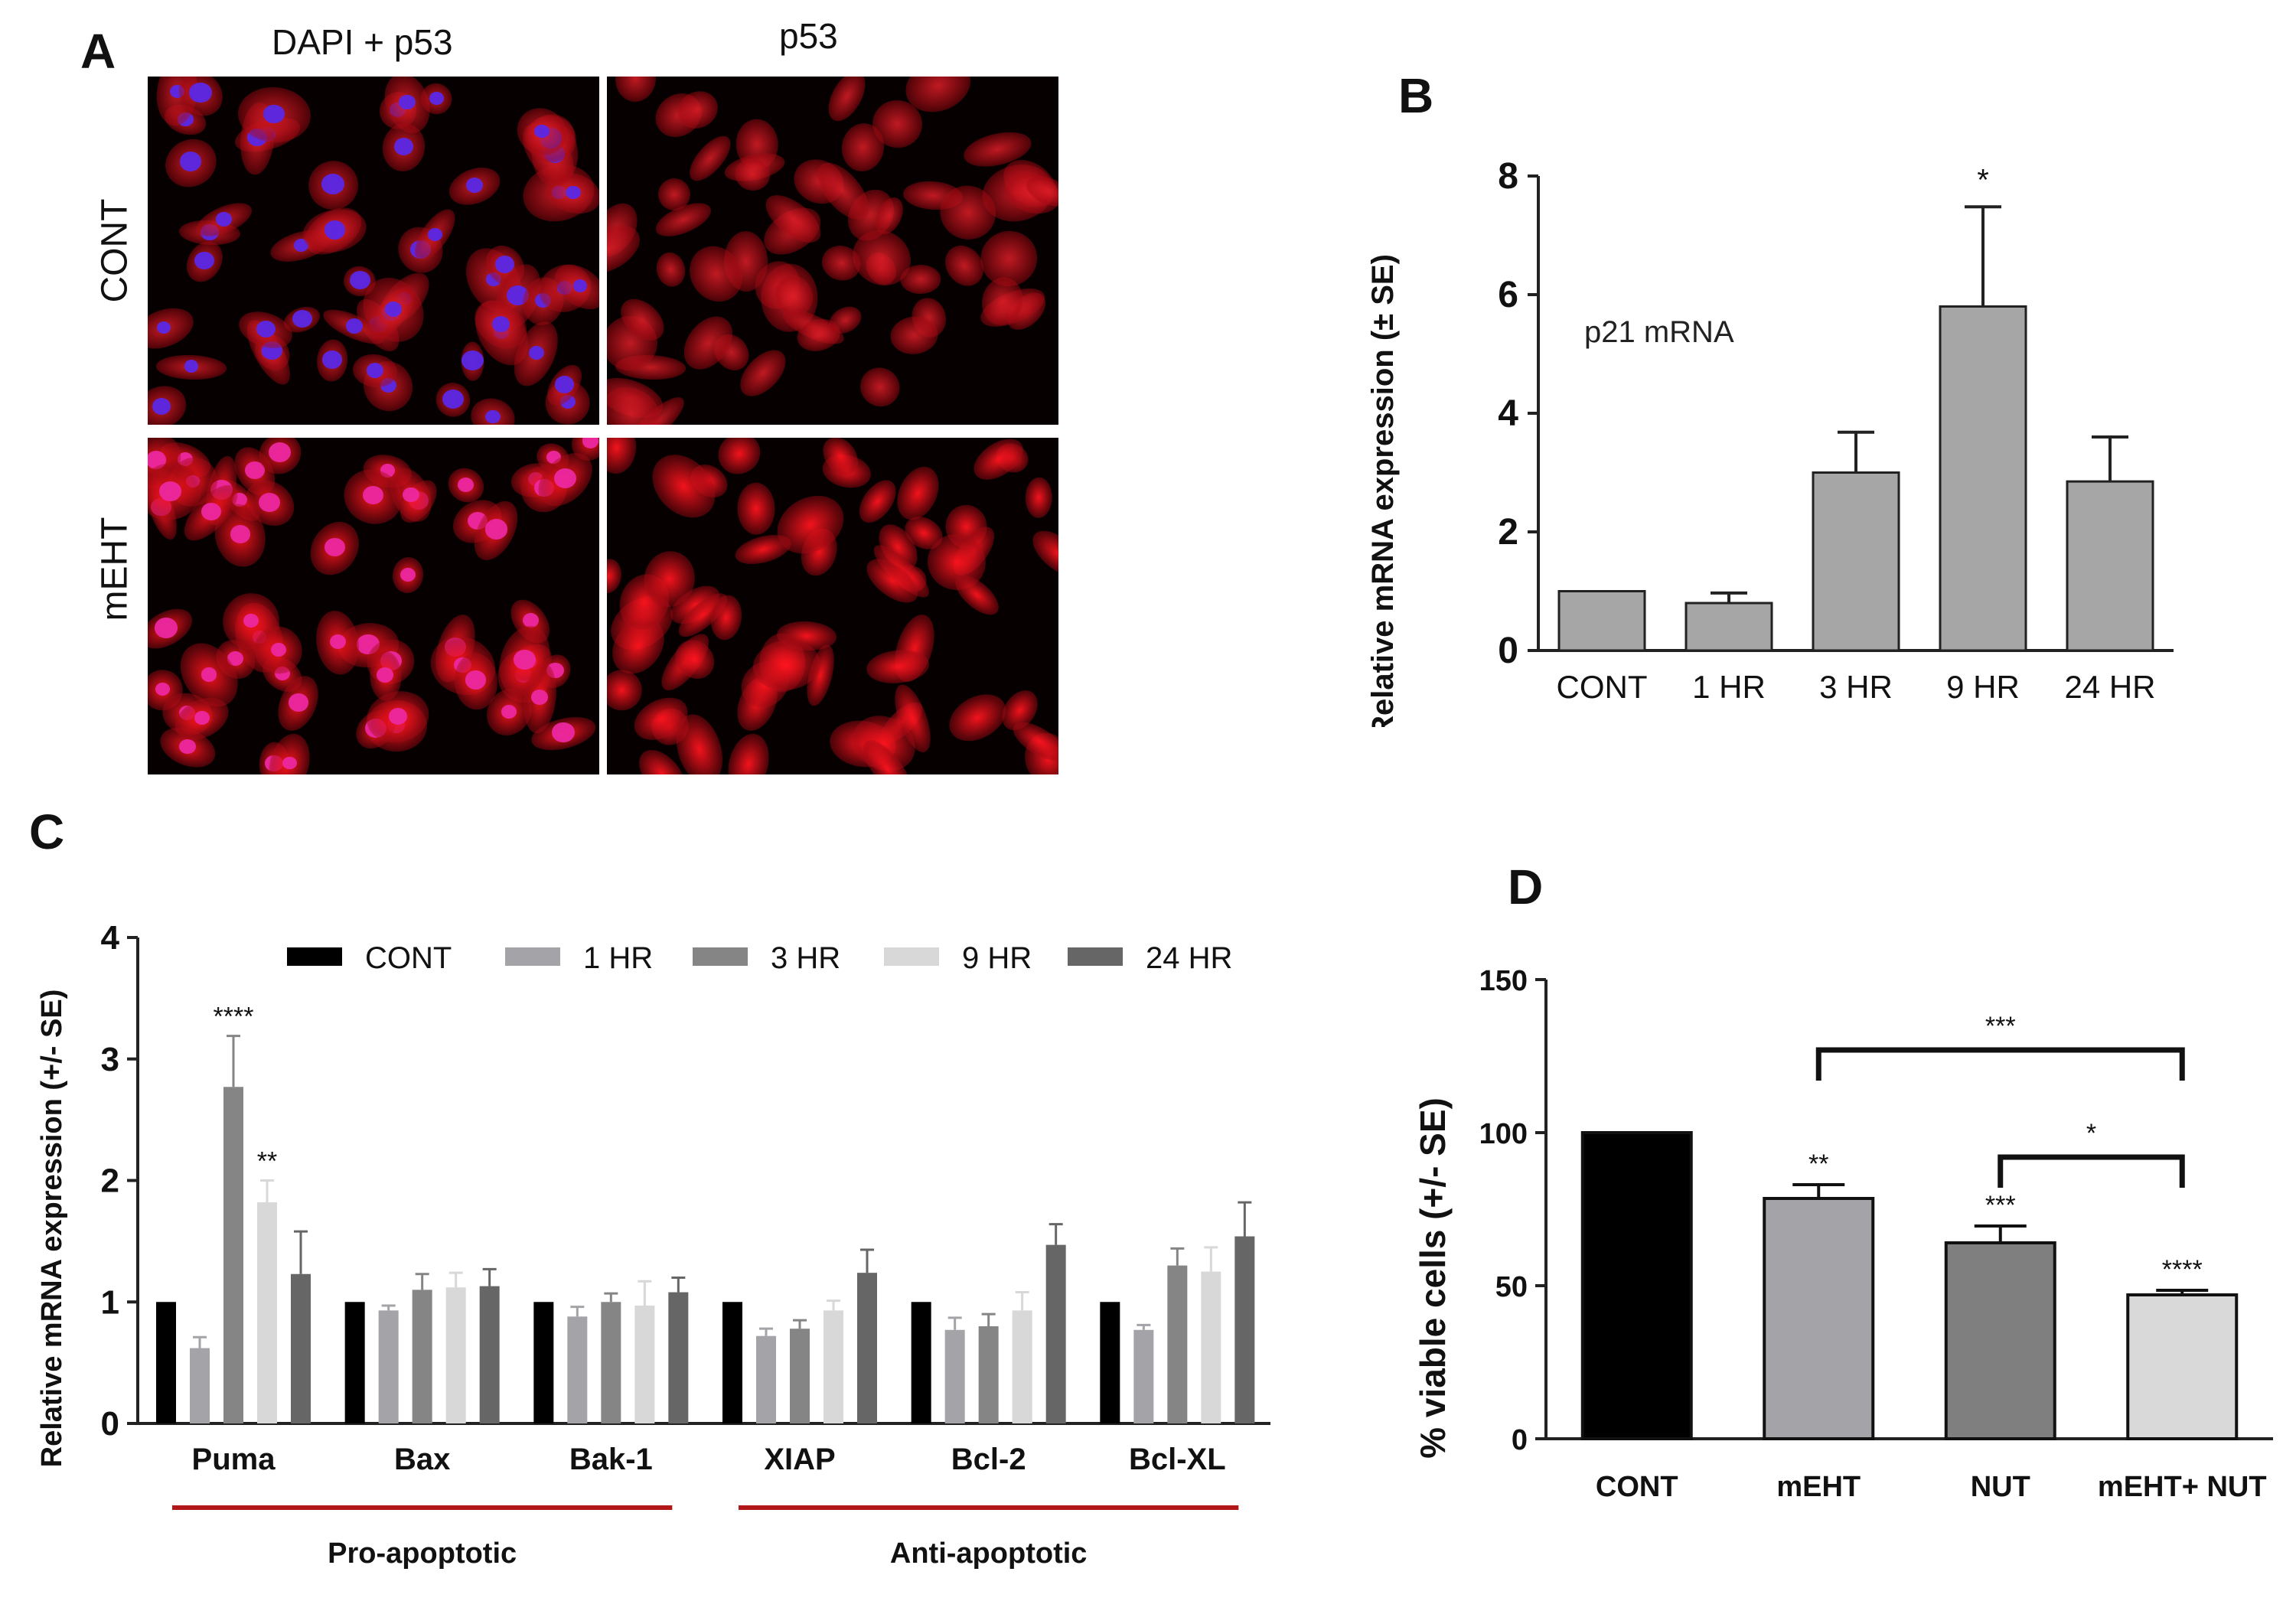  I want to click on chart-b-significance: *, so click(1983, 180).